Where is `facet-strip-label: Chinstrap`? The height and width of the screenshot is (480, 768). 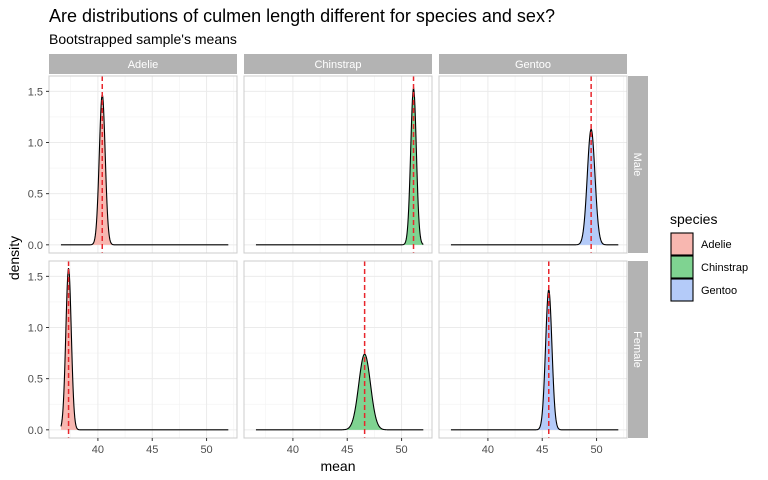 facet-strip-label: Chinstrap is located at coordinates (337, 65).